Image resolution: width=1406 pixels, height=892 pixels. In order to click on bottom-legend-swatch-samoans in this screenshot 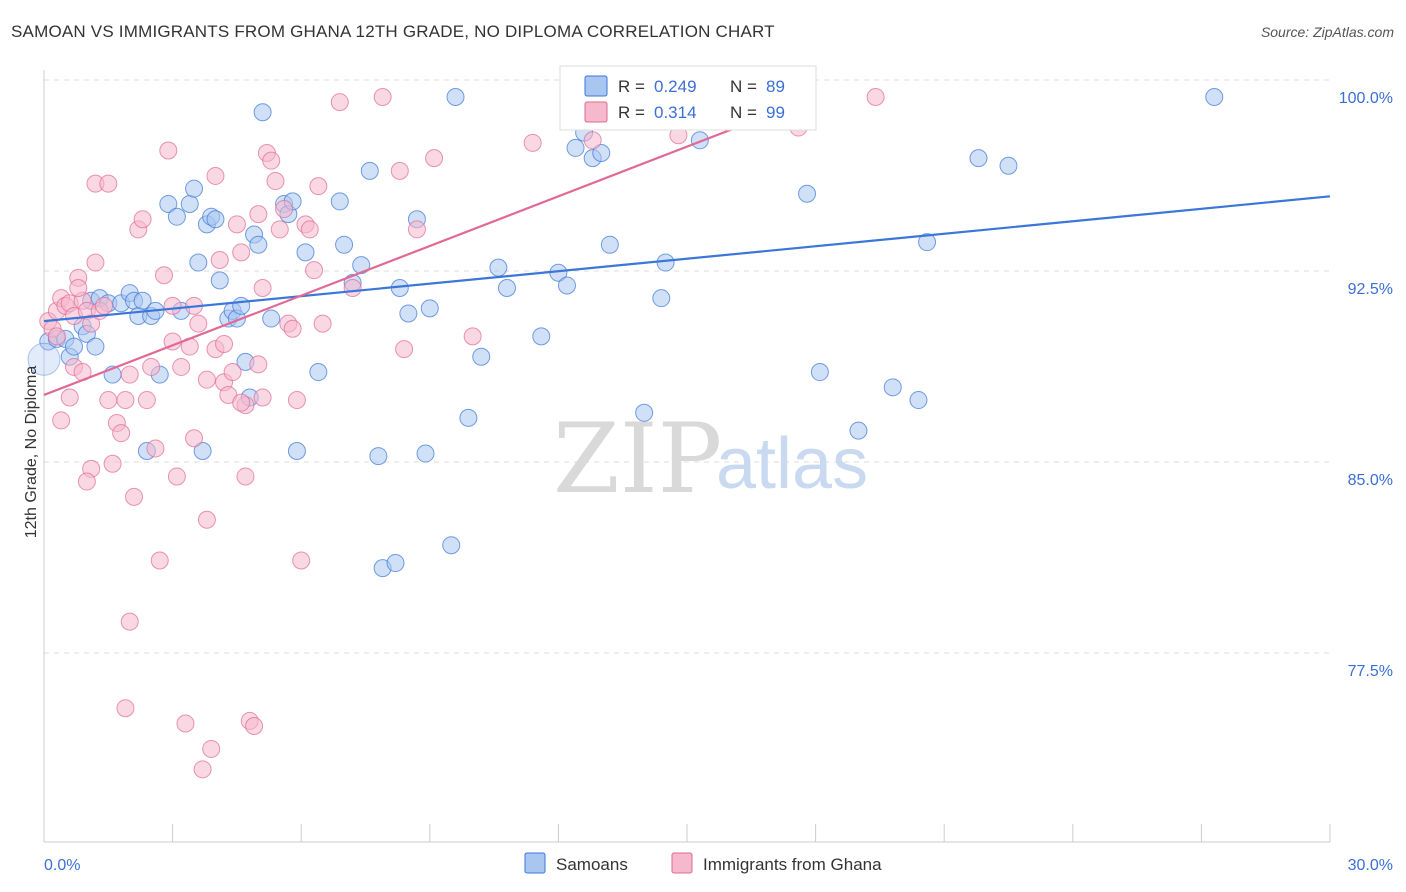, I will do `click(535, 863)`.